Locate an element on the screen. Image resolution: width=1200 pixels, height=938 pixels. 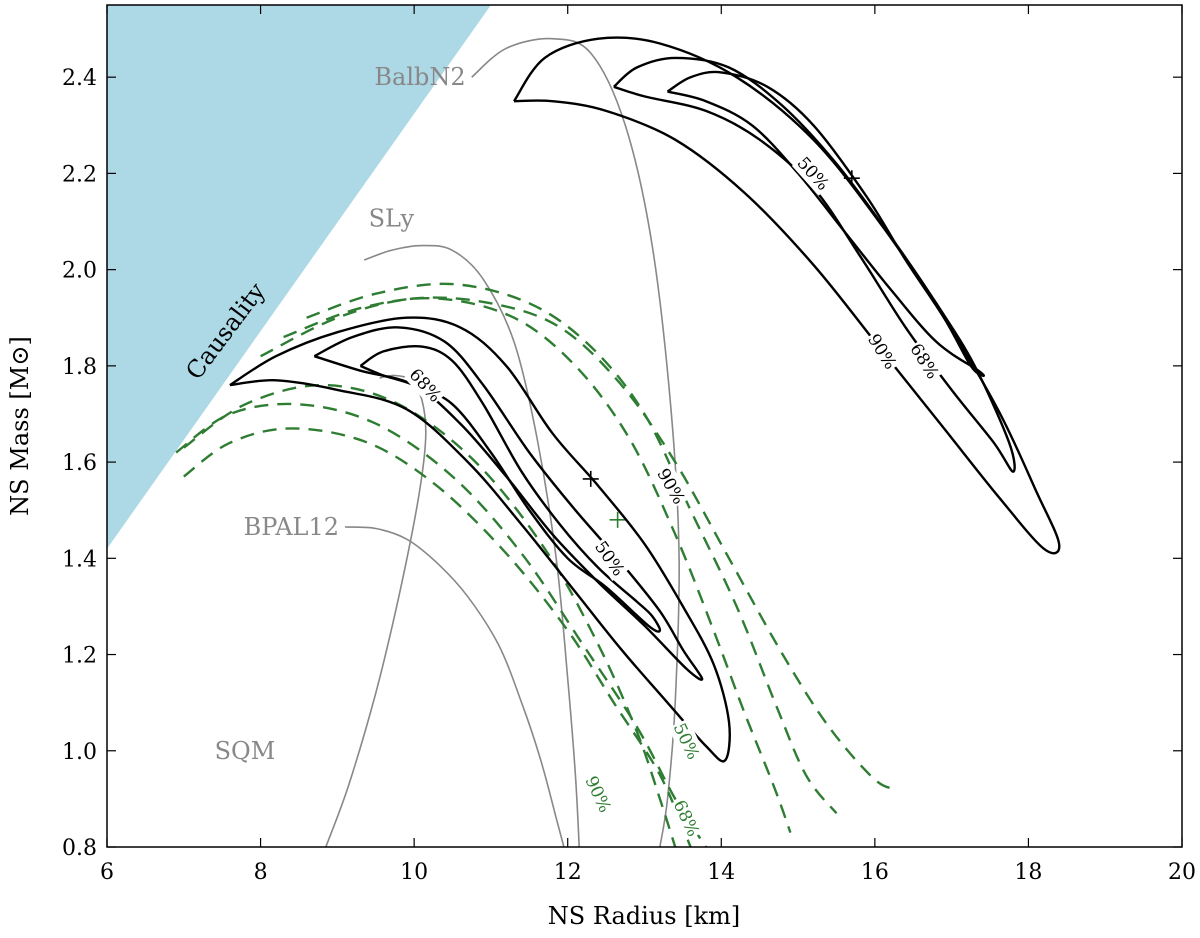
y-tick-label-6: 2.0 is located at coordinates (79, 271).